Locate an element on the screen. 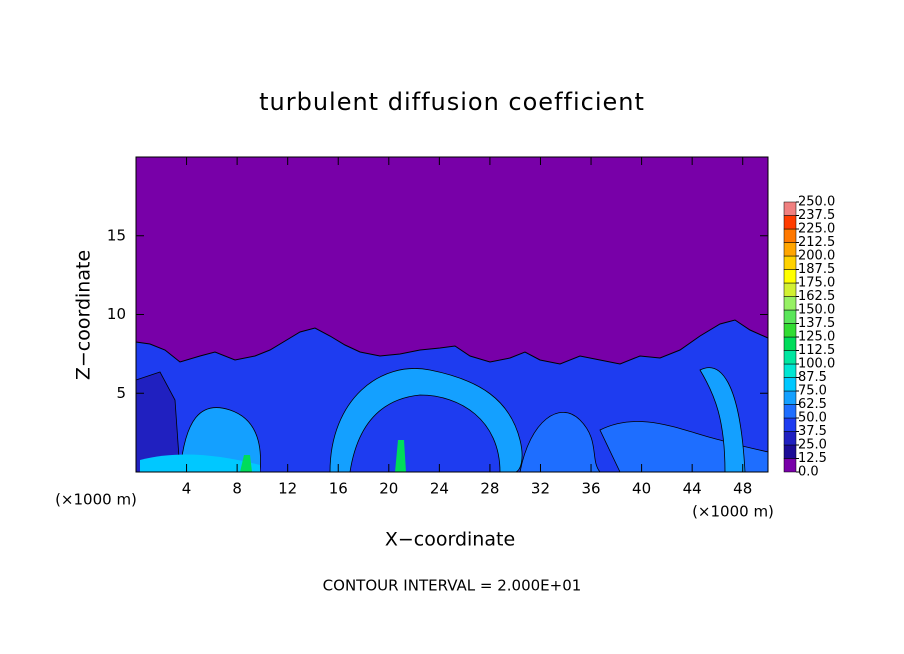 The width and height of the screenshot is (904, 654). colorbar-label: 62.5 is located at coordinates (812, 404).